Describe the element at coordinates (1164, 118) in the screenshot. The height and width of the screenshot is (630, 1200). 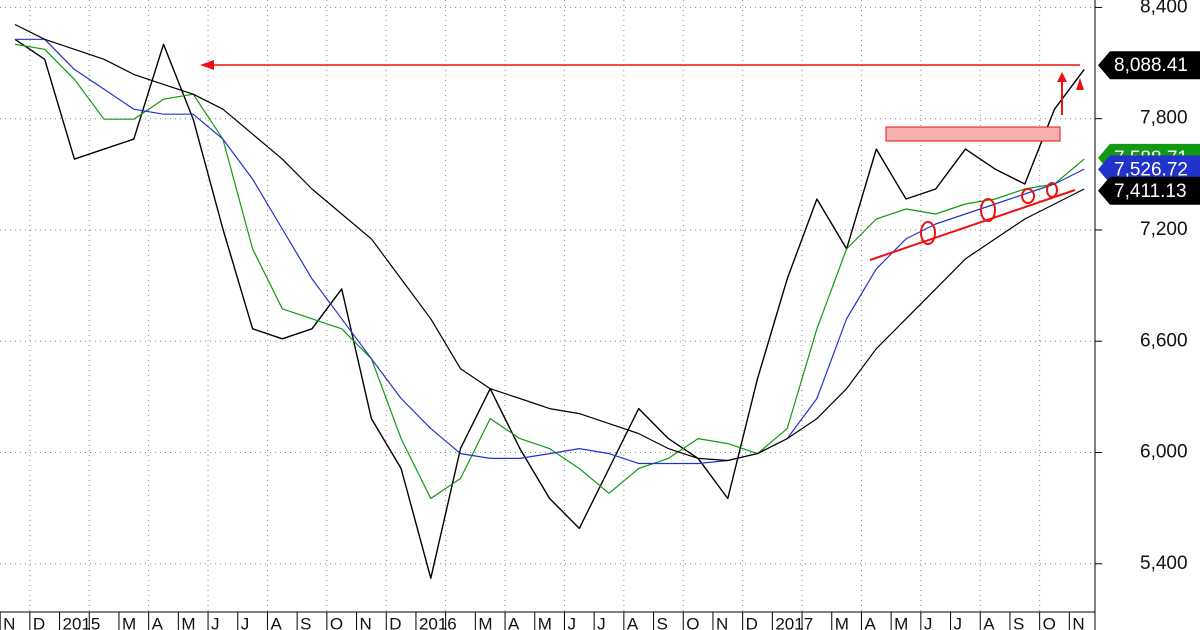
I see `y-tick-label: 7,800` at that location.